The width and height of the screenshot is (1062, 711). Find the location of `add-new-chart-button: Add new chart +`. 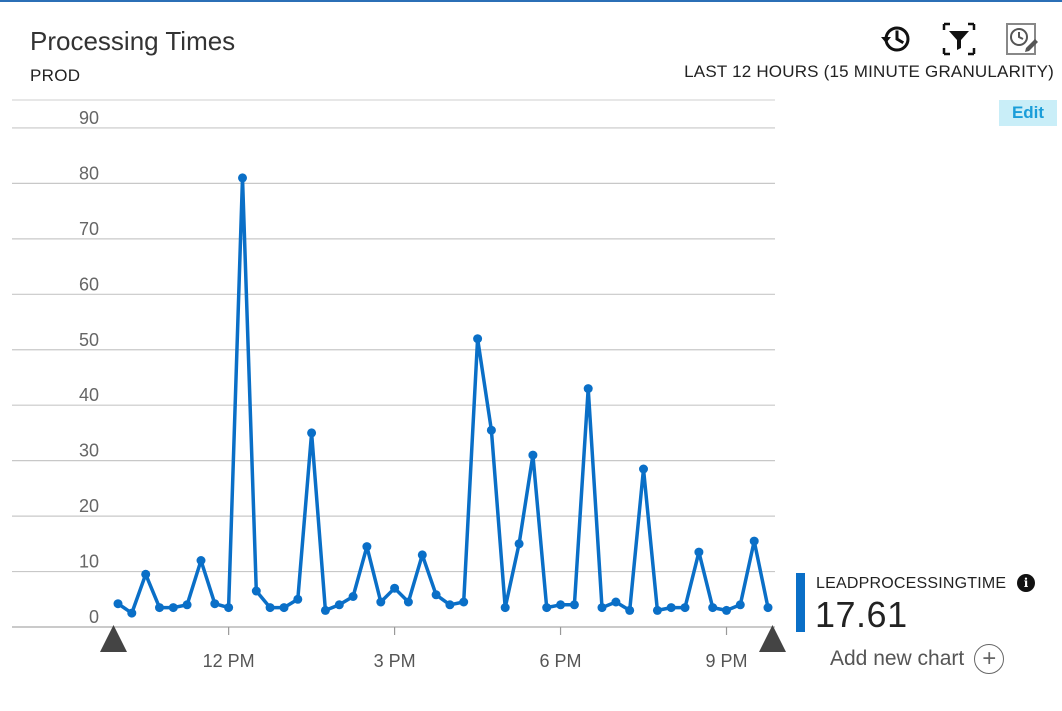

add-new-chart-button: Add new chart + is located at coordinates (917, 659).